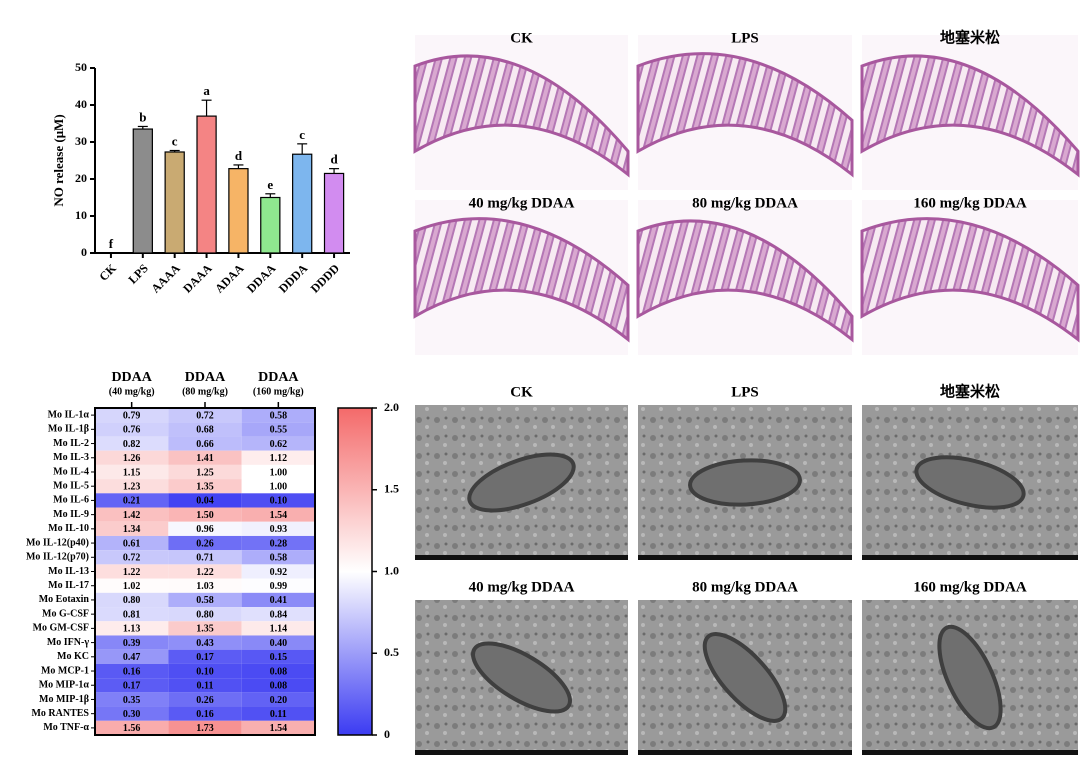 The width and height of the screenshot is (1080, 765). Describe the element at coordinates (387, 734) in the screenshot. I see `colorbar-tick-label: 0` at that location.